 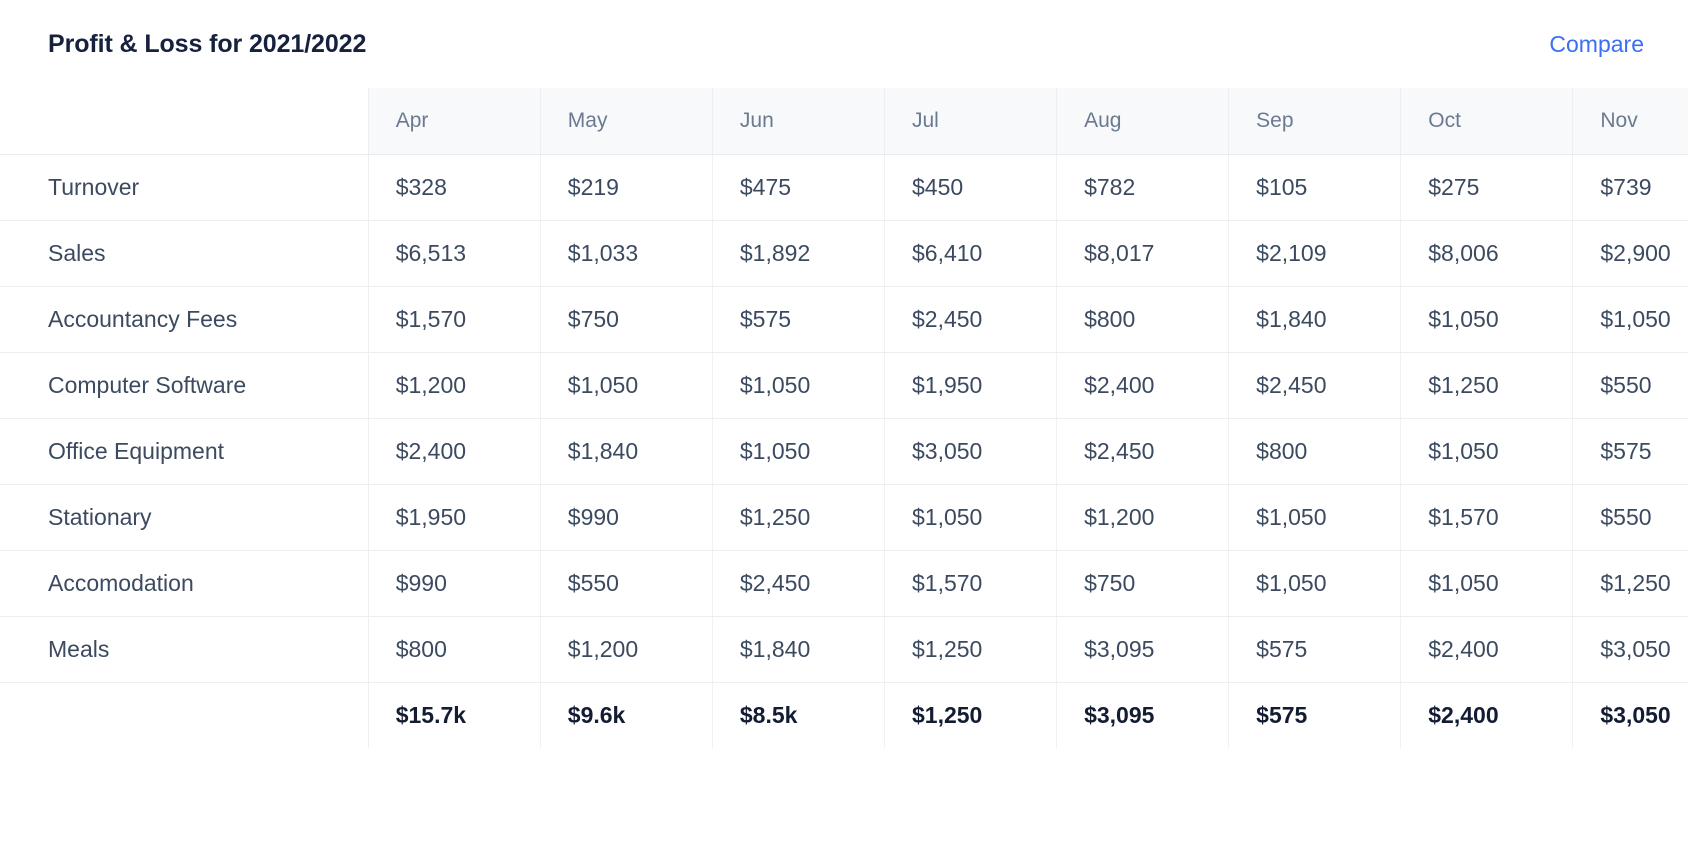 What do you see at coordinates (798, 715) in the screenshot?
I see `totals-cell: $8.5k` at bounding box center [798, 715].